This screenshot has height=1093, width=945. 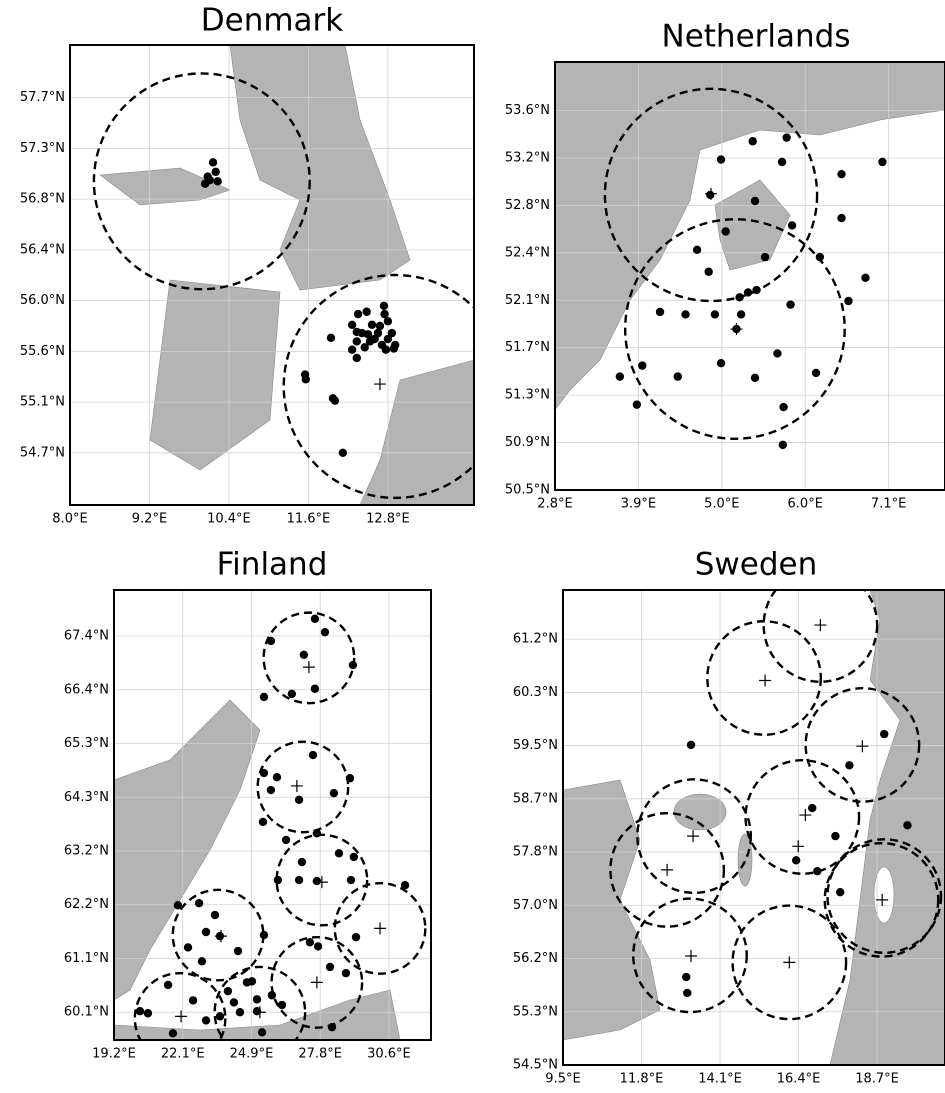 What do you see at coordinates (86, 689) in the screenshot?
I see `y-tick-label: 66.4°N` at bounding box center [86, 689].